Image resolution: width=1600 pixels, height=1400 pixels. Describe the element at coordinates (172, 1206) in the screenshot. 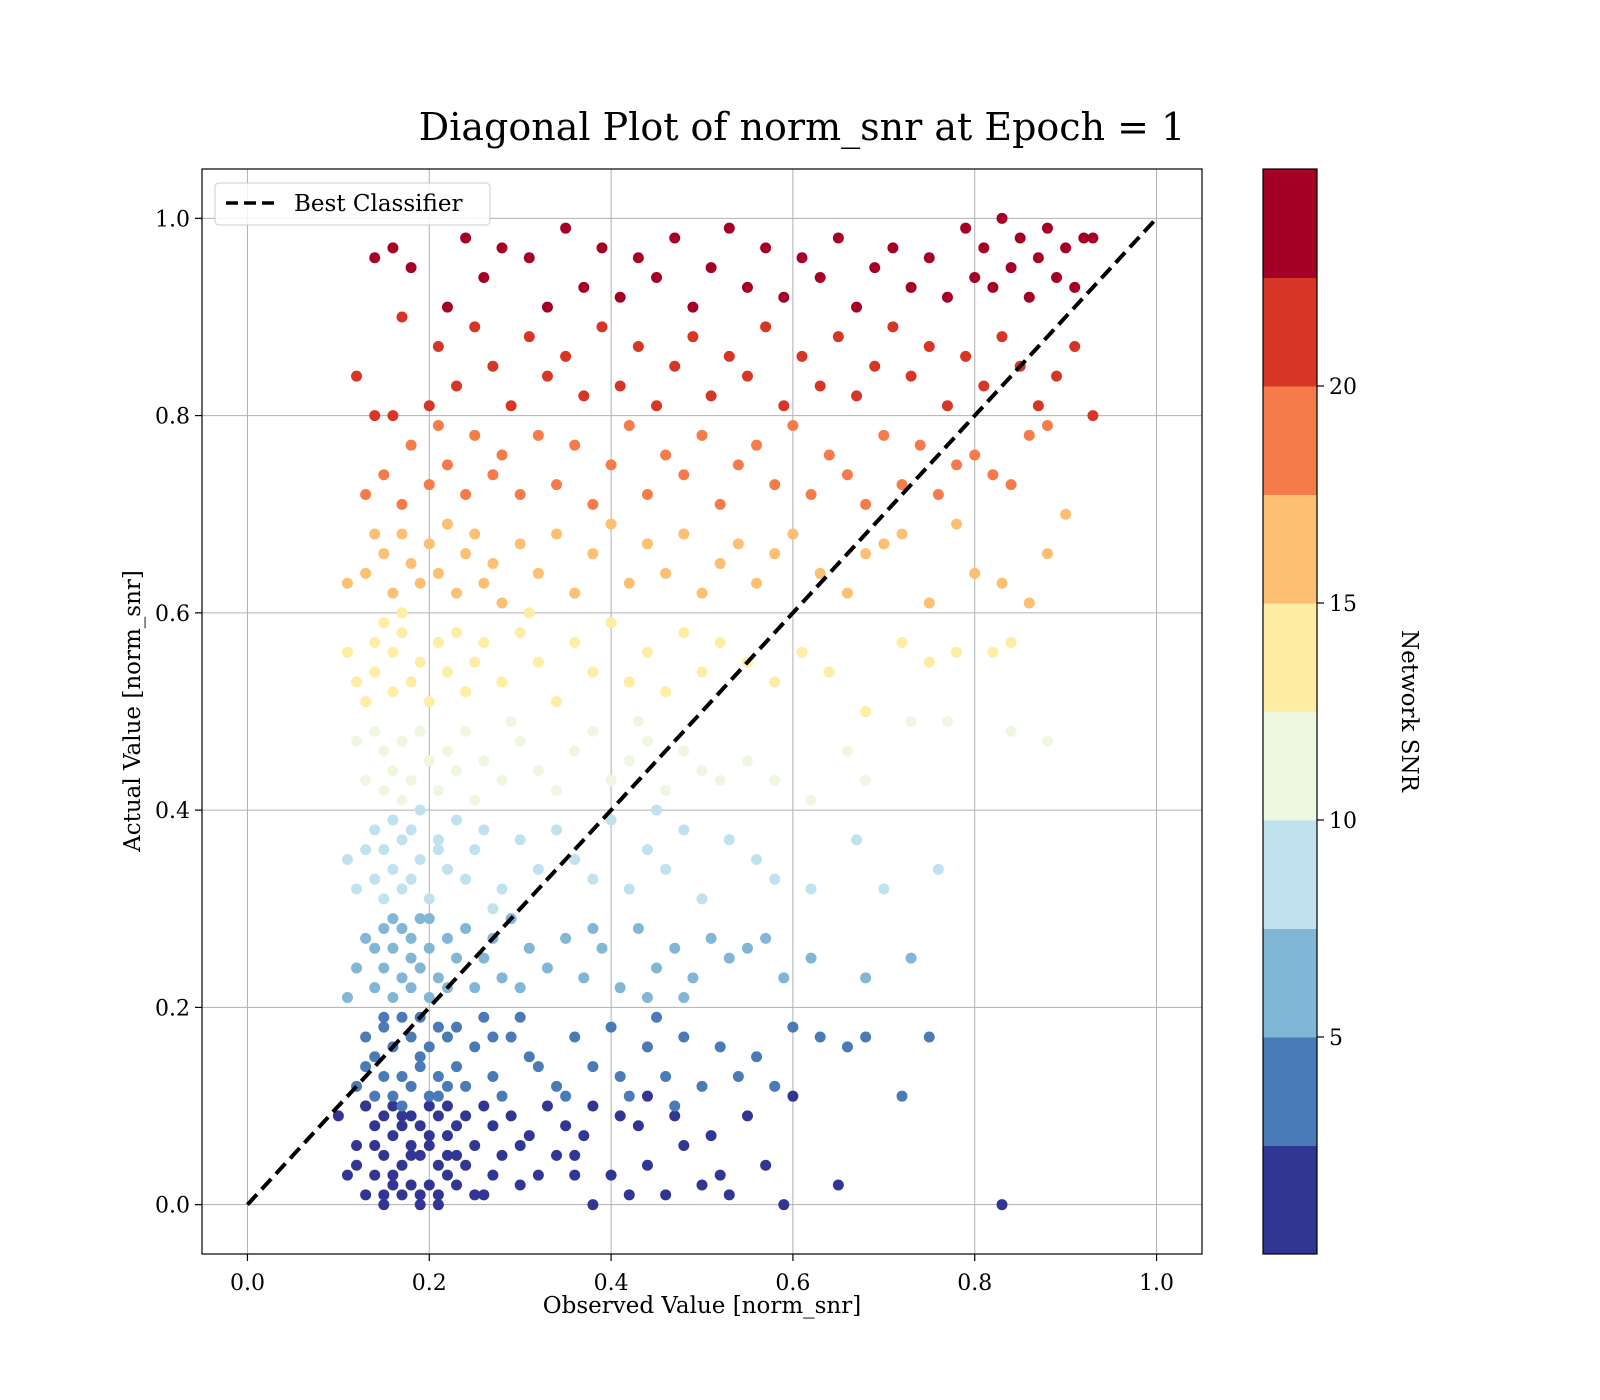

I see `y-tick-label: 0.0` at that location.